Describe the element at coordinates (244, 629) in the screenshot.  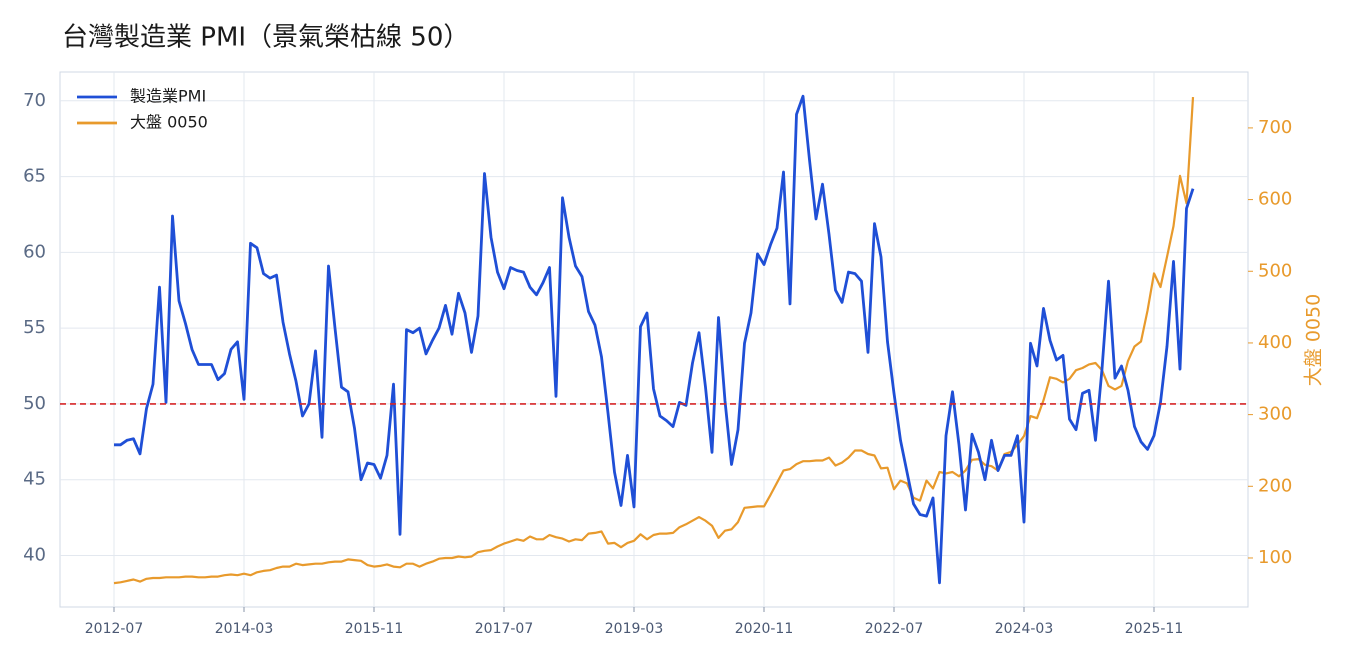
I see `x-tick-label: 2014-03` at that location.